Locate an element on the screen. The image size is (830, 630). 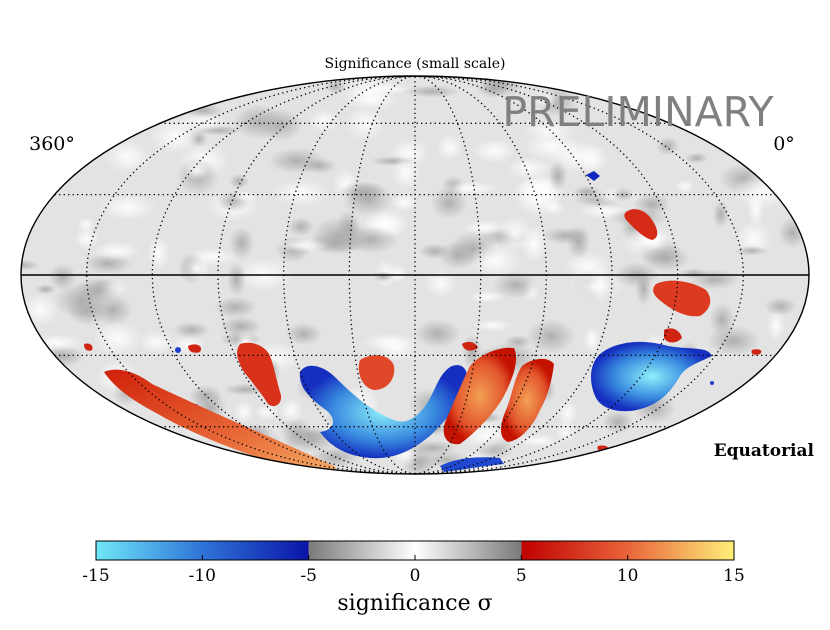
colorbar-tick-label: -15 is located at coordinates (95, 576).